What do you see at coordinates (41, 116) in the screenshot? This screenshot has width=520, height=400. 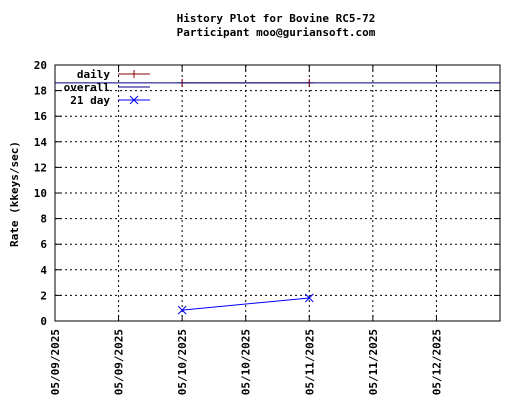 I see `y-tick-label: 16` at bounding box center [41, 116].